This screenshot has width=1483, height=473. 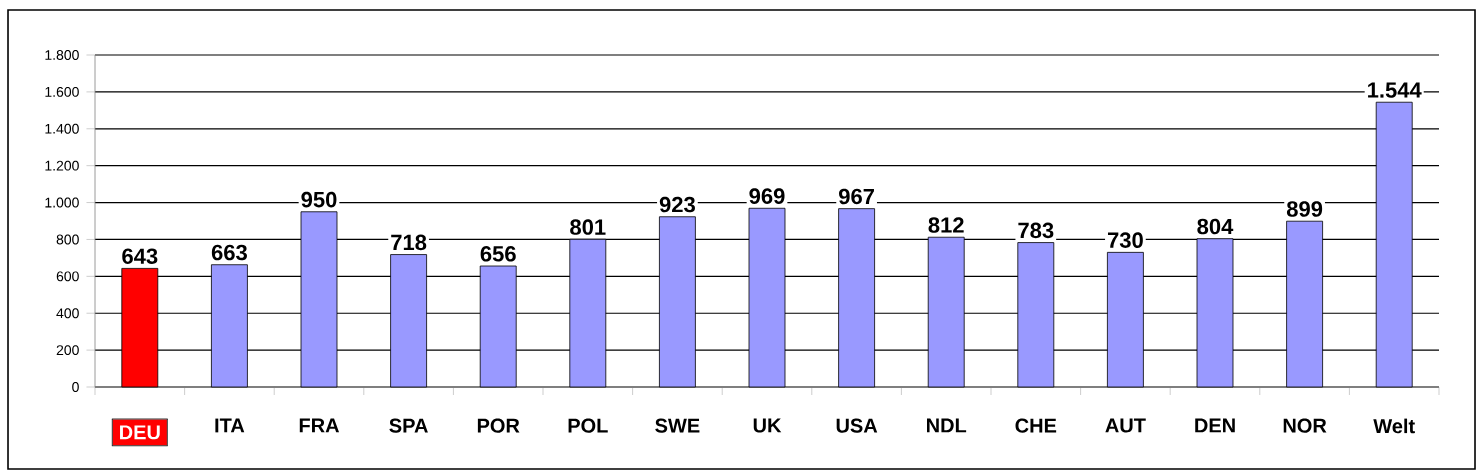 I want to click on x-tick-label: SPA, so click(x=408, y=425).